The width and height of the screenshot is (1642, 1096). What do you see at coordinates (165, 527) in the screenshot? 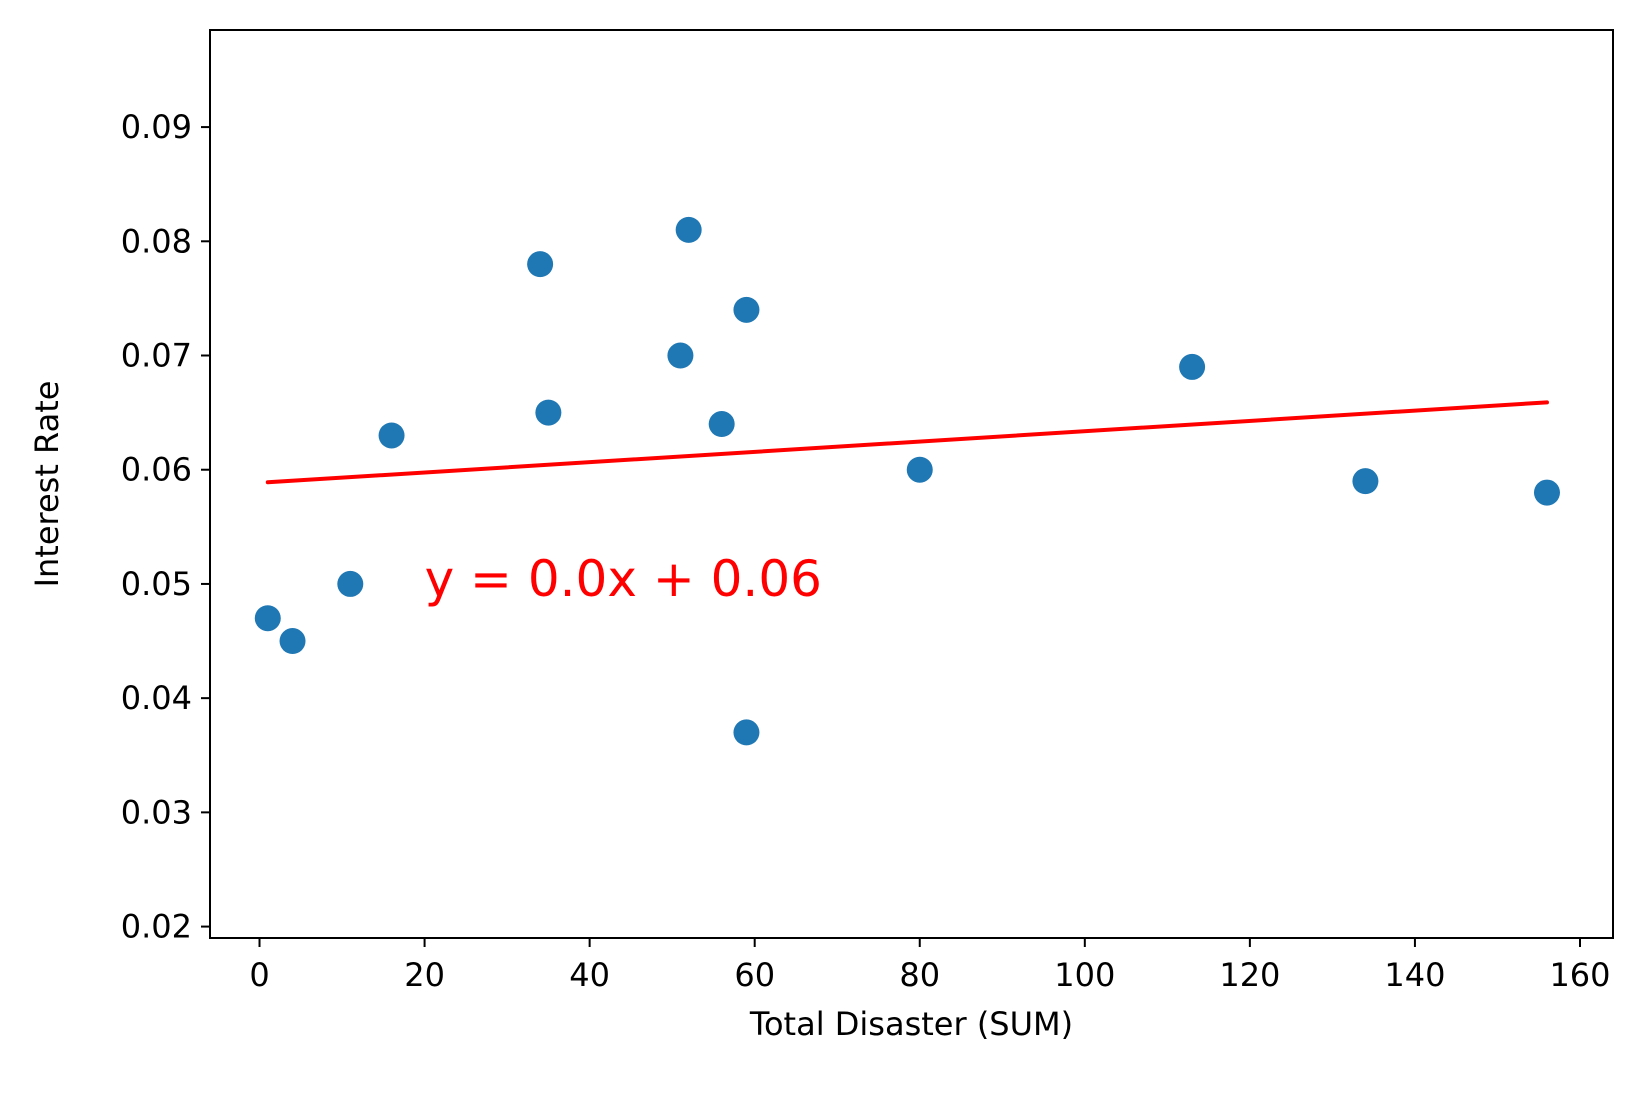
I see `y-axis-ticks: 0.02 0.03 0.04 0.05 0.06 0.07 0.08 0.09` at bounding box center [165, 527].